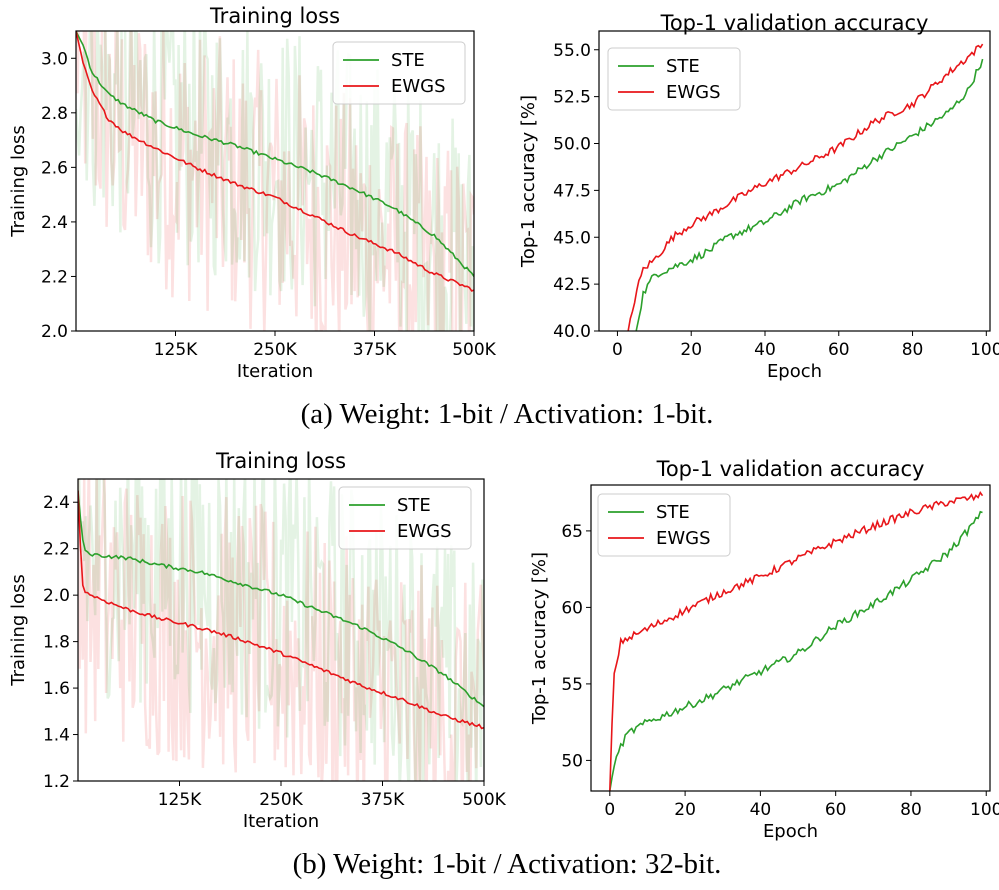 The height and width of the screenshot is (890, 999). What do you see at coordinates (572, 51) in the screenshot?
I see `y-tick-label: 55.0` at bounding box center [572, 51].